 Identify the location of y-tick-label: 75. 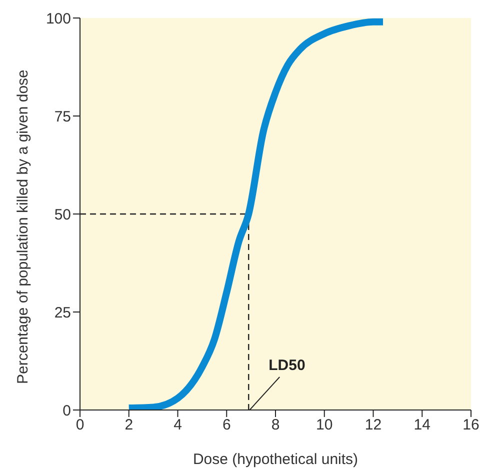
(62, 117).